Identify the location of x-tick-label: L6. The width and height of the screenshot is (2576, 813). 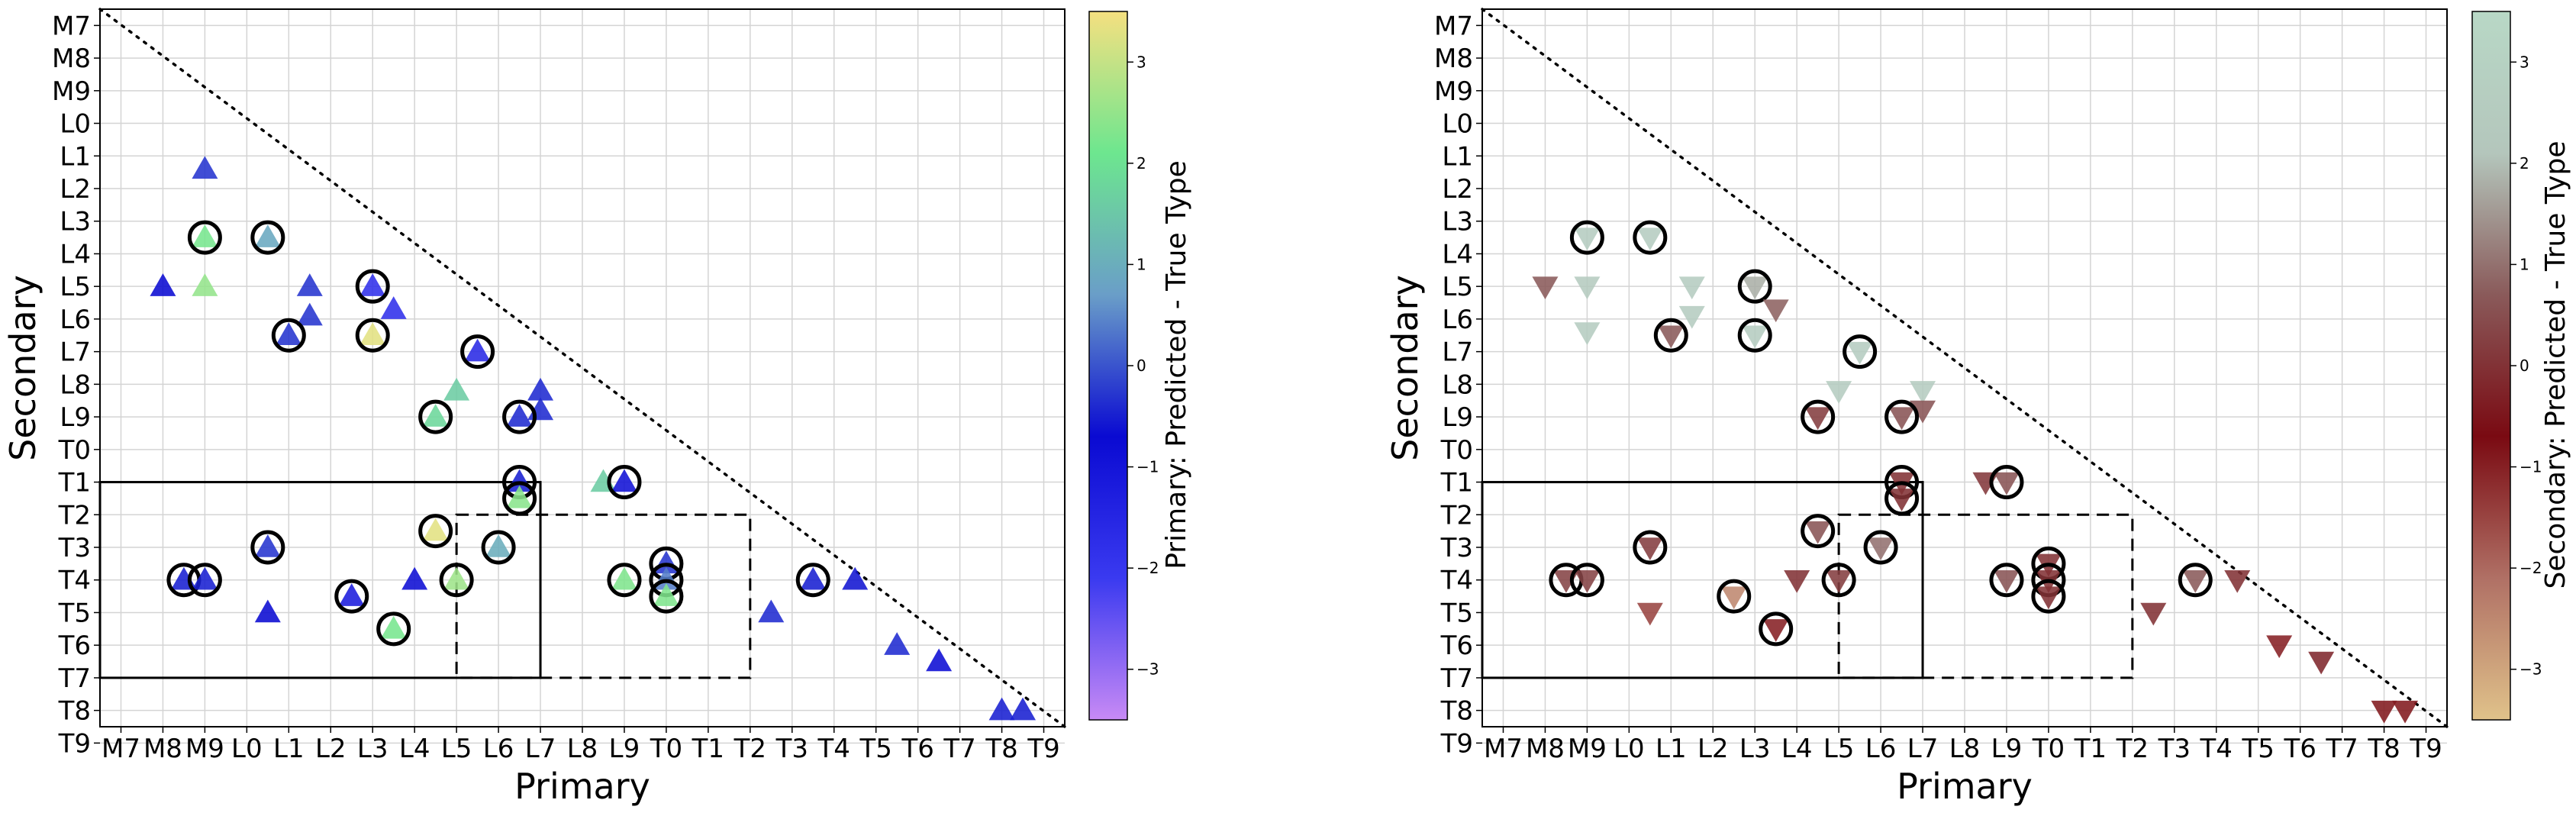
(1881, 749).